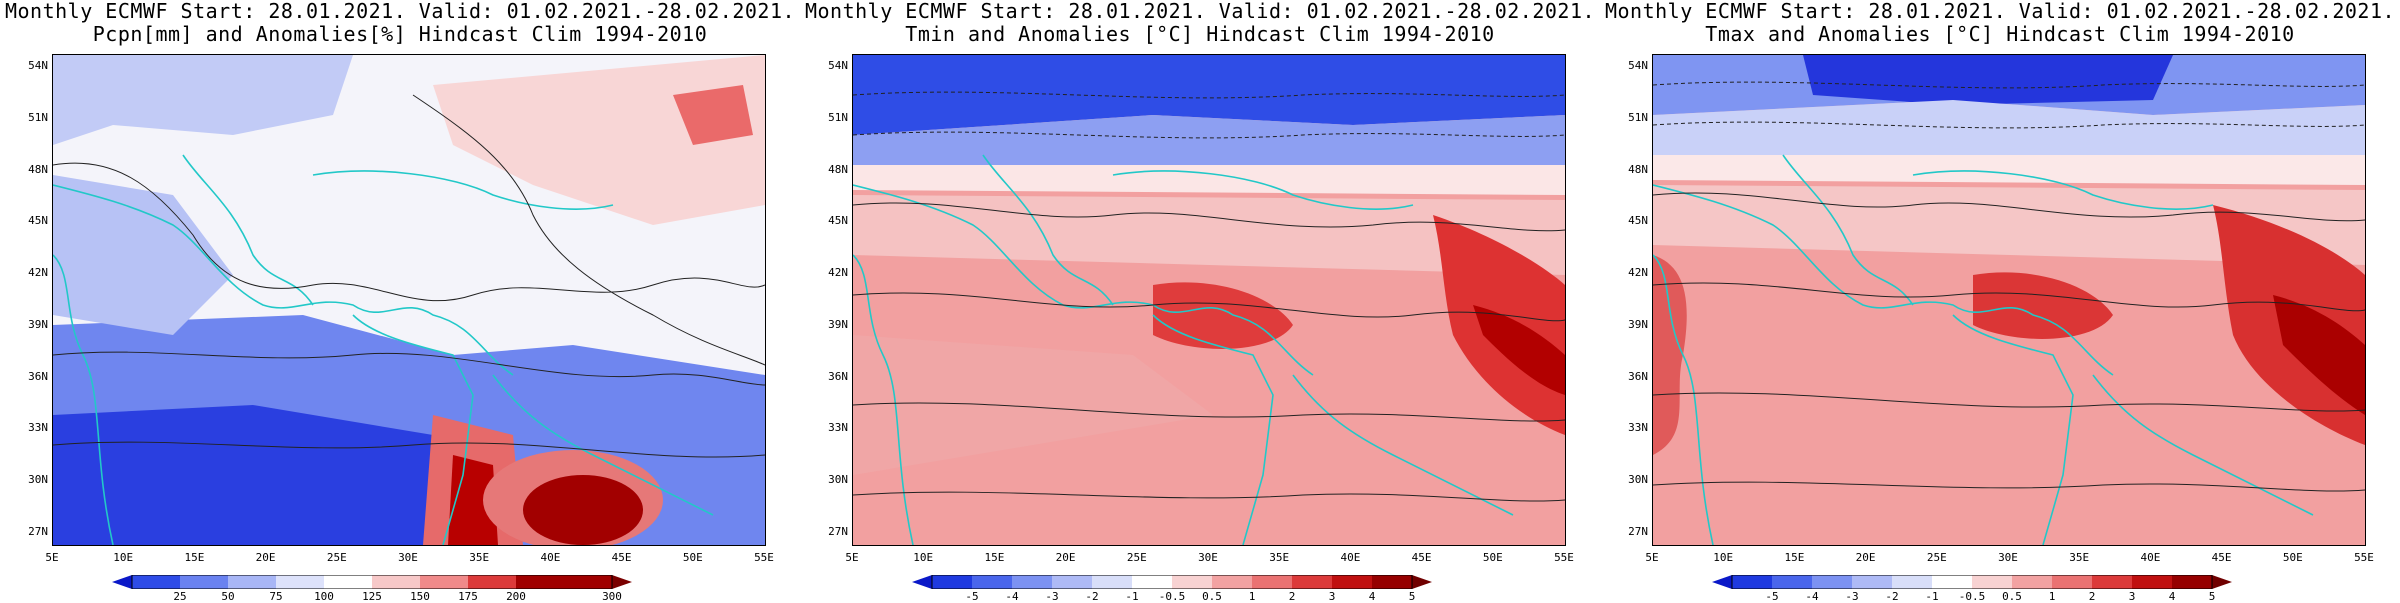 This screenshot has width=2400, height=603. Describe the element at coordinates (516, 596) in the screenshot. I see `colorbar-label: 200` at that location.